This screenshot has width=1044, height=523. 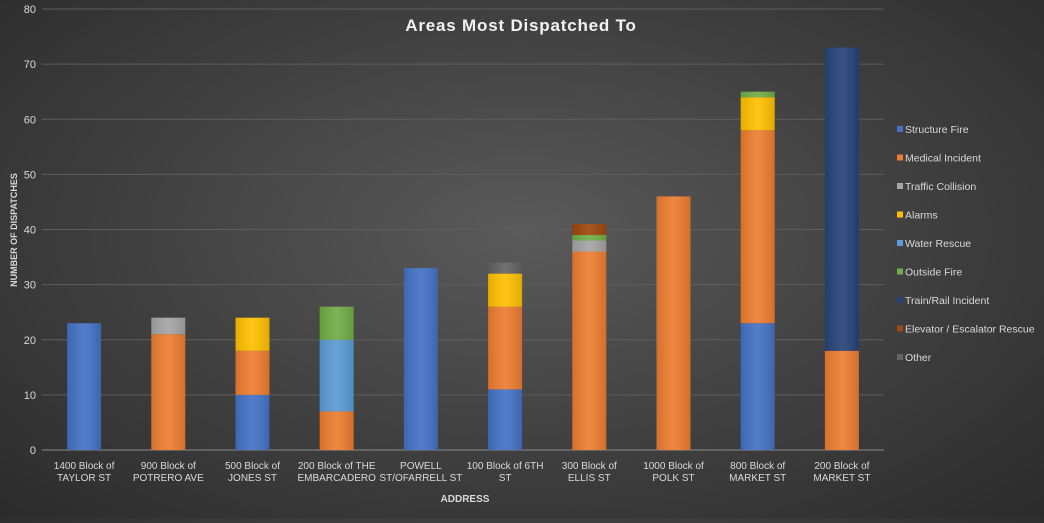 What do you see at coordinates (673, 472) in the screenshot?
I see `x-tick-label: 1000 Block of POLK ST` at bounding box center [673, 472].